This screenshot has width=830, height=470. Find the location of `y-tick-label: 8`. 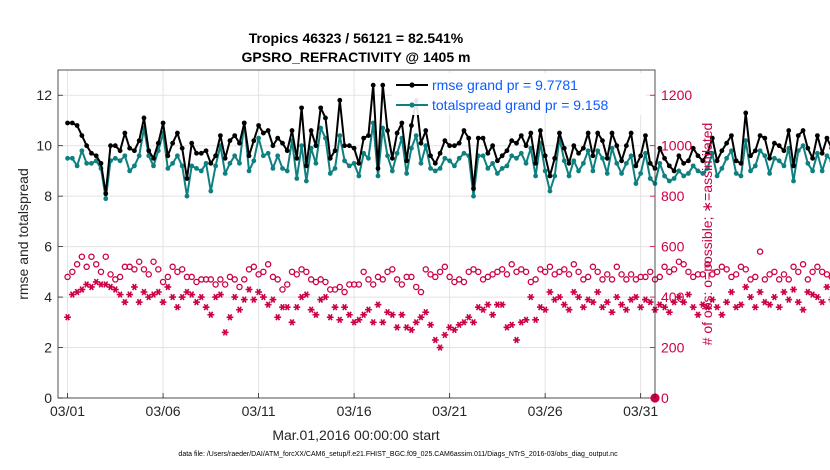

y-tick-label: 8 is located at coordinates (48, 196).